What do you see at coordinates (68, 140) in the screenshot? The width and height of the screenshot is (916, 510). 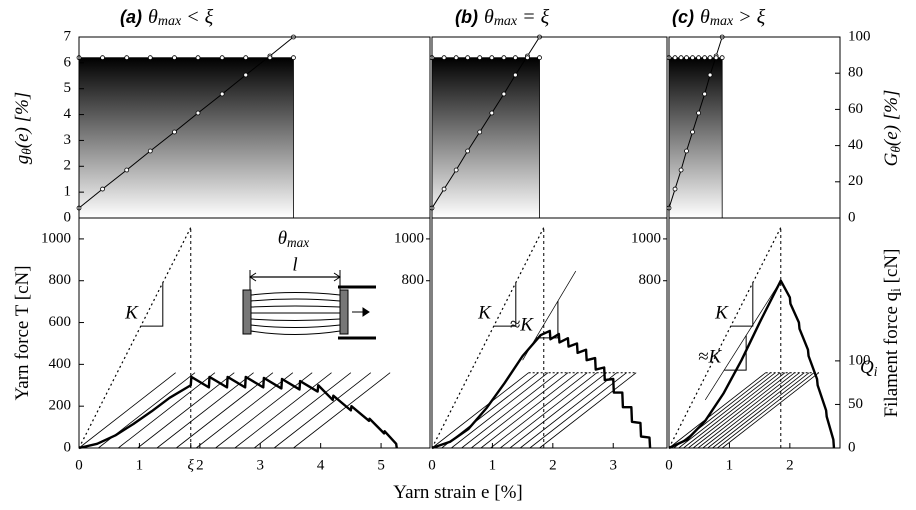 I see `y-tick-label: 3` at bounding box center [68, 140].